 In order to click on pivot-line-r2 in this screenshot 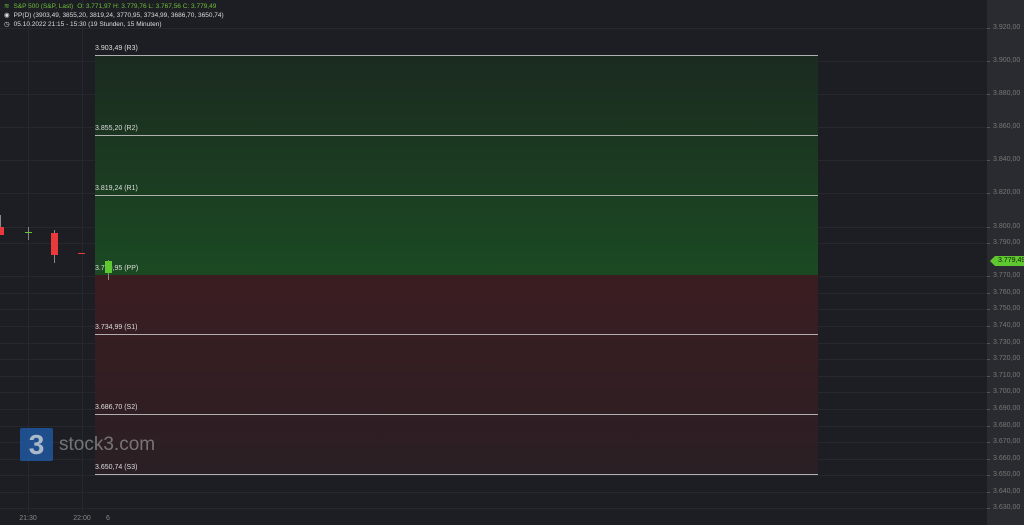, I will do `click(456, 136)`.